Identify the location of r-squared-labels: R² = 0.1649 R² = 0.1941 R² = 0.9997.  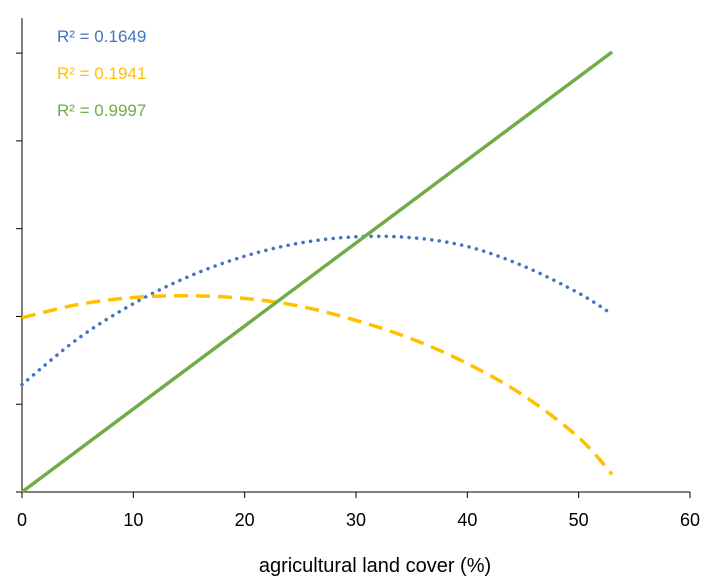
(101, 73).